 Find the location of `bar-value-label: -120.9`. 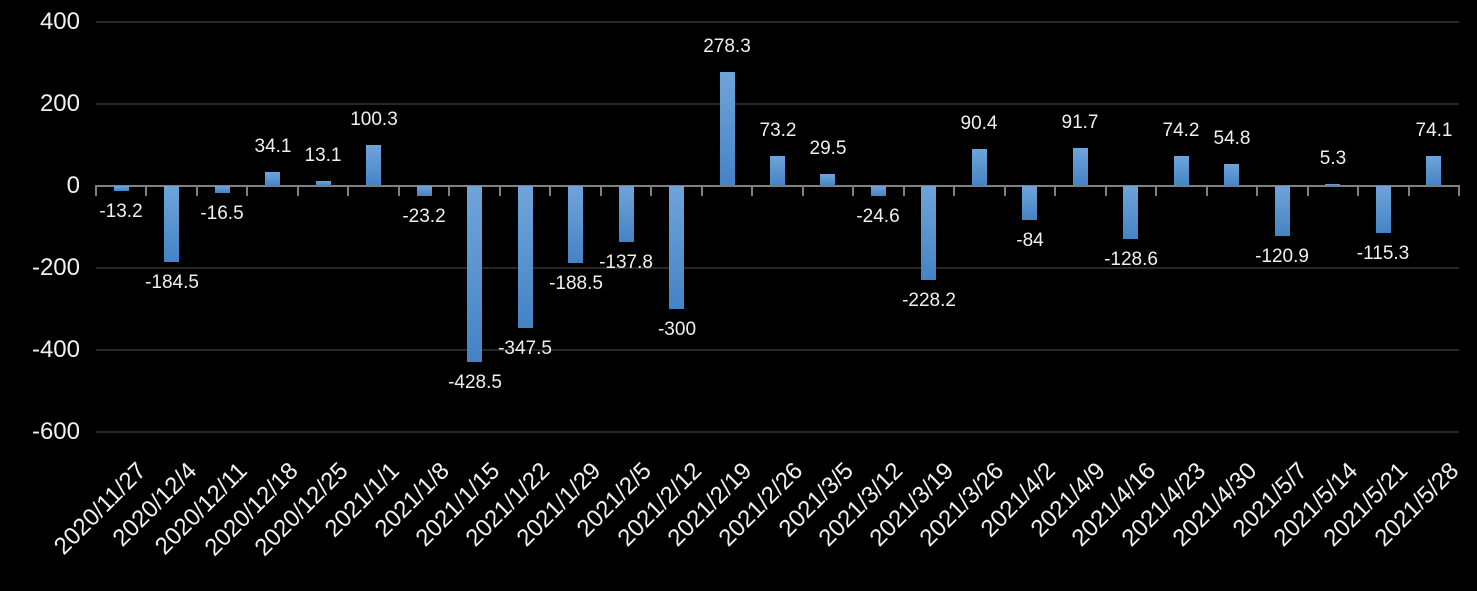

bar-value-label: -120.9 is located at coordinates (1282, 256).